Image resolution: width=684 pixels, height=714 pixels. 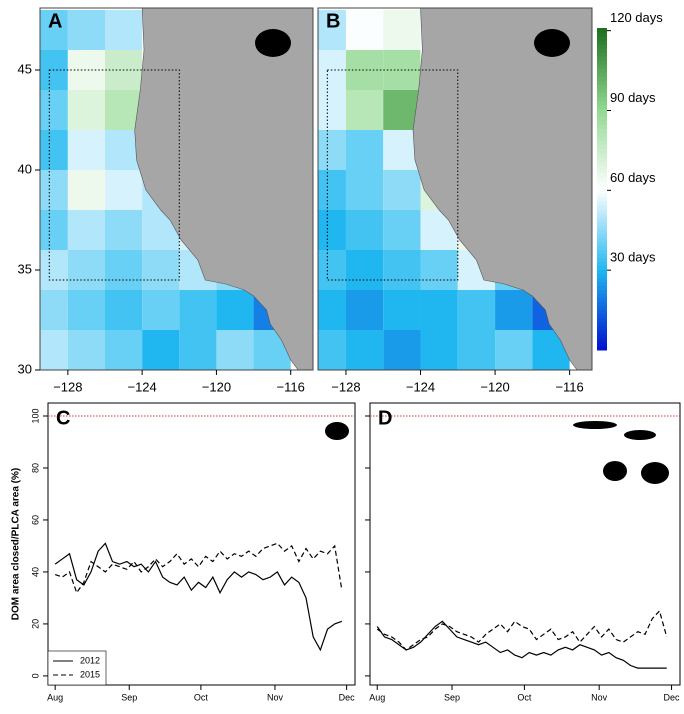 I want to click on colorbar-label: 120 days, so click(x=636, y=17).